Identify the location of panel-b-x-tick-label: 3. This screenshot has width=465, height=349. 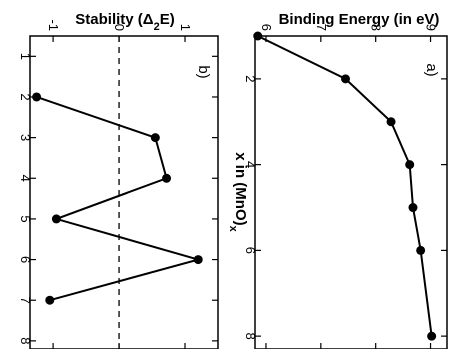
(25, 137).